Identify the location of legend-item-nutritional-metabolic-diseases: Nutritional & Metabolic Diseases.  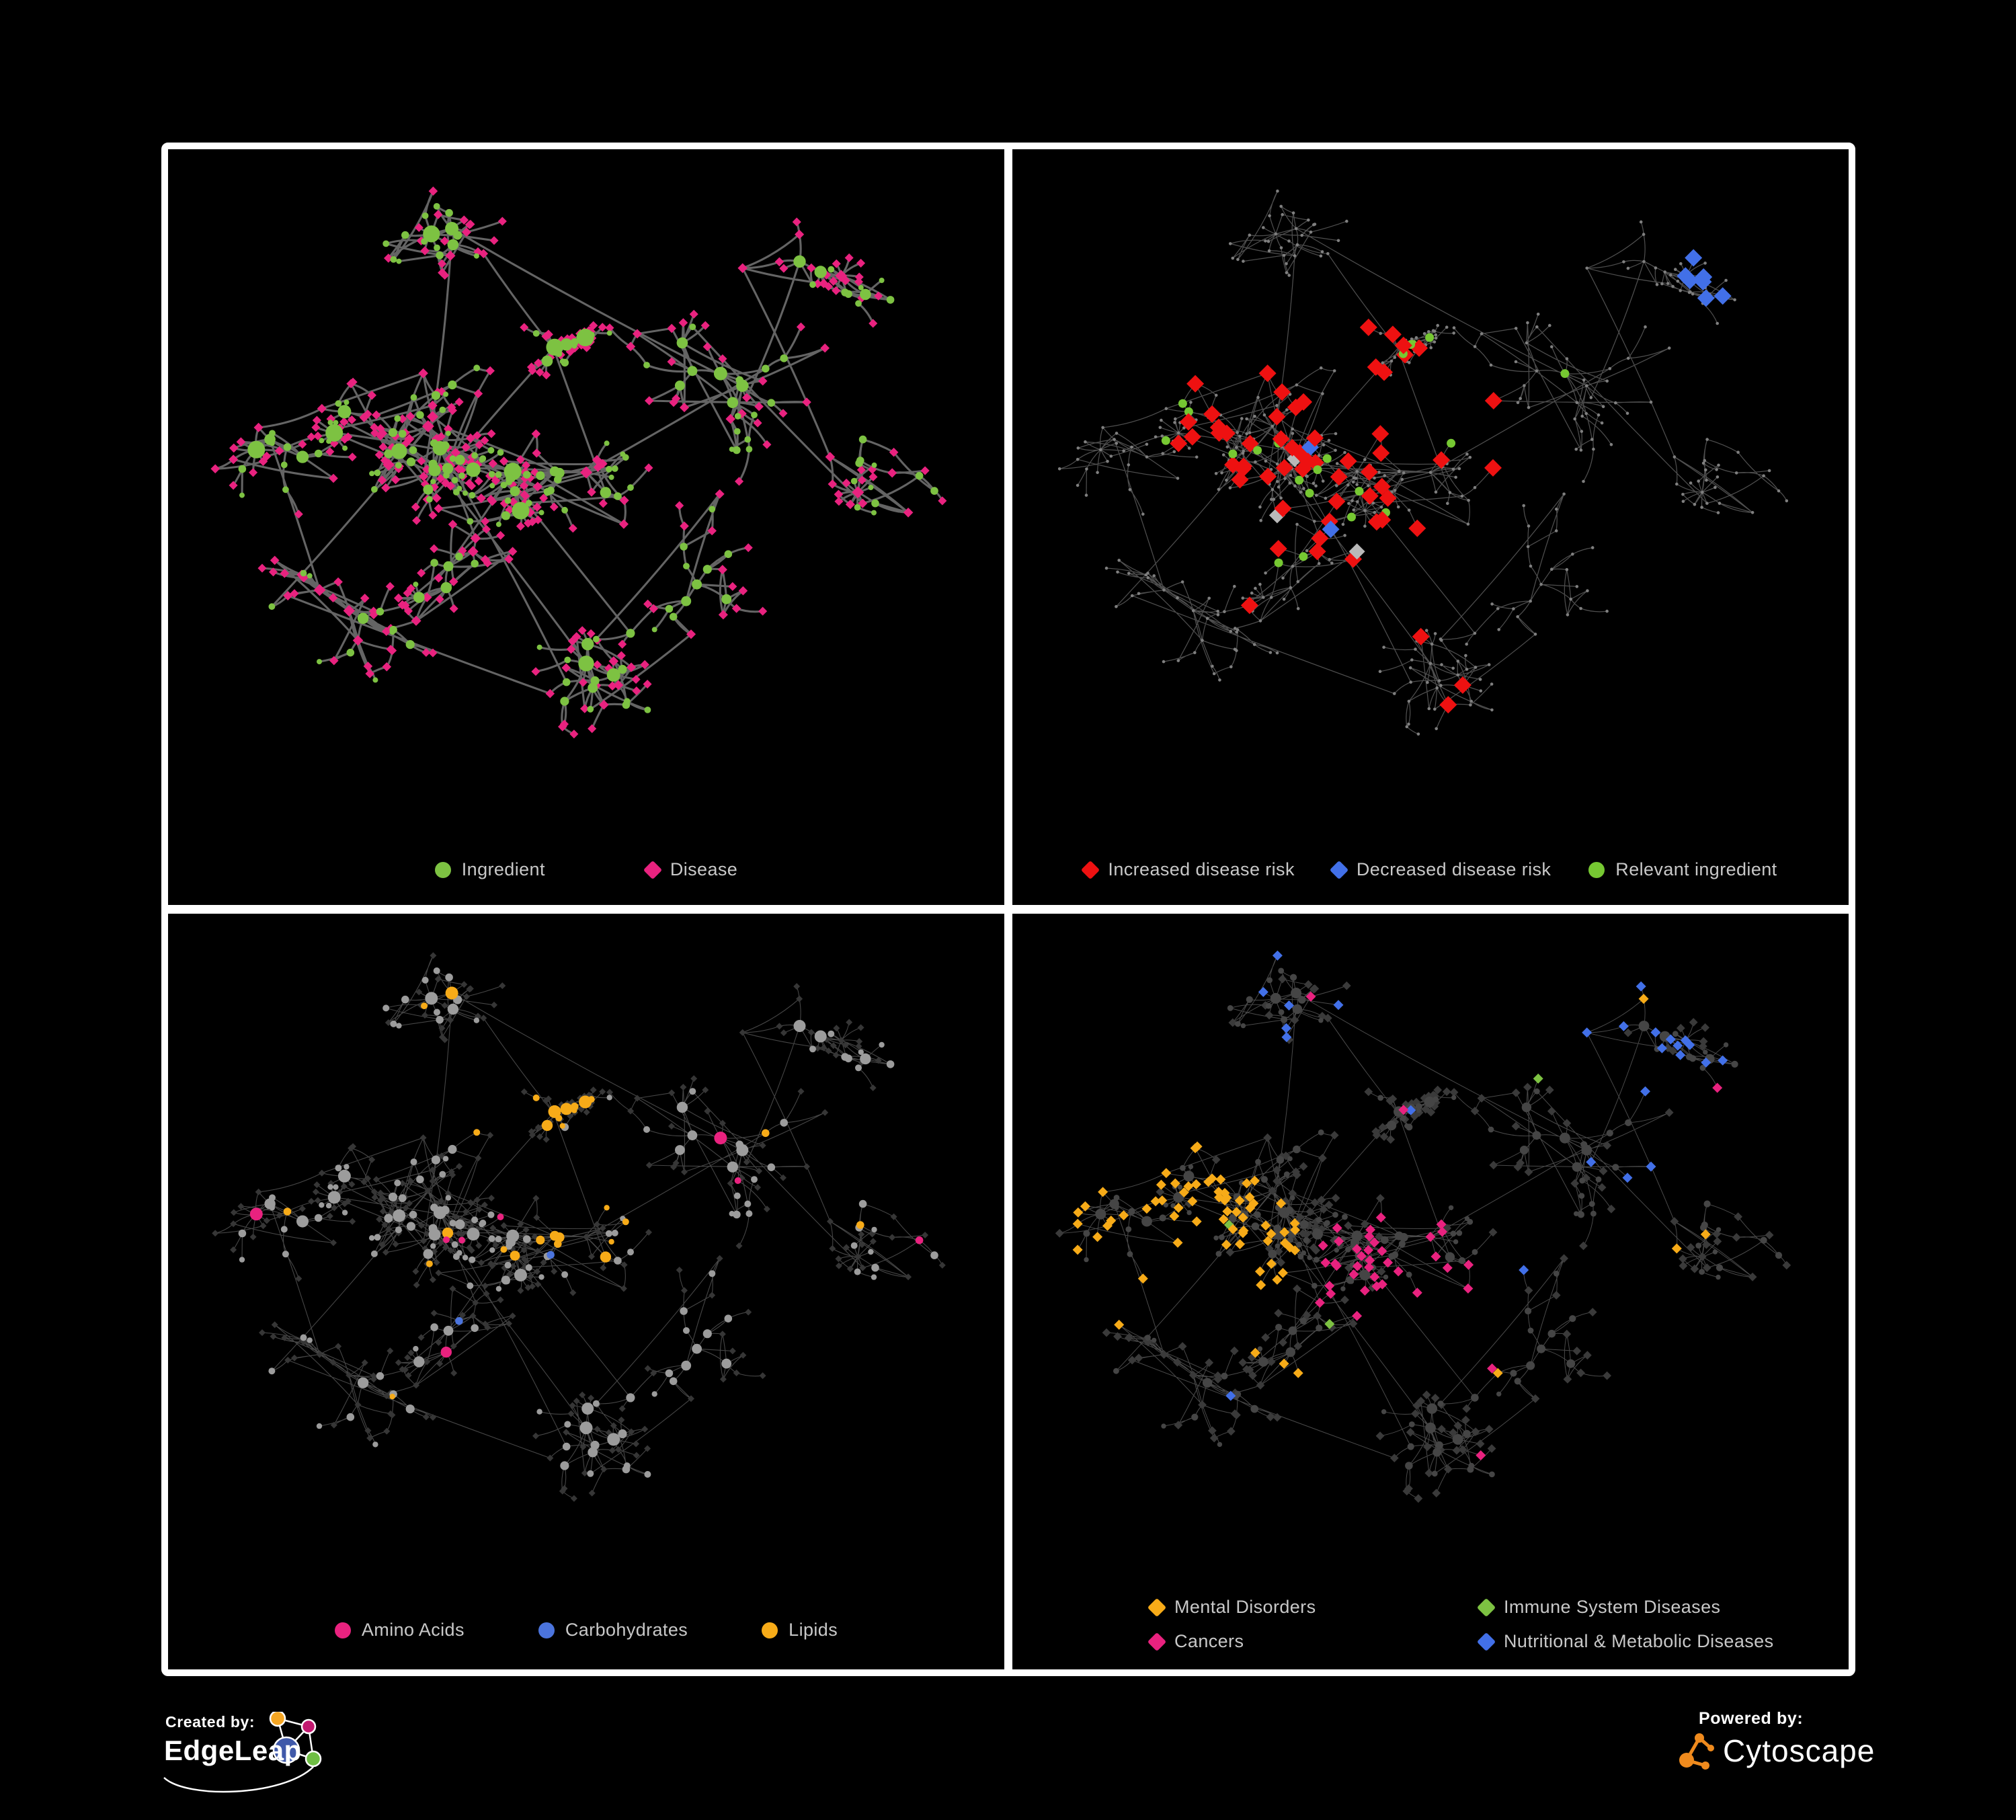
(1625, 1641).